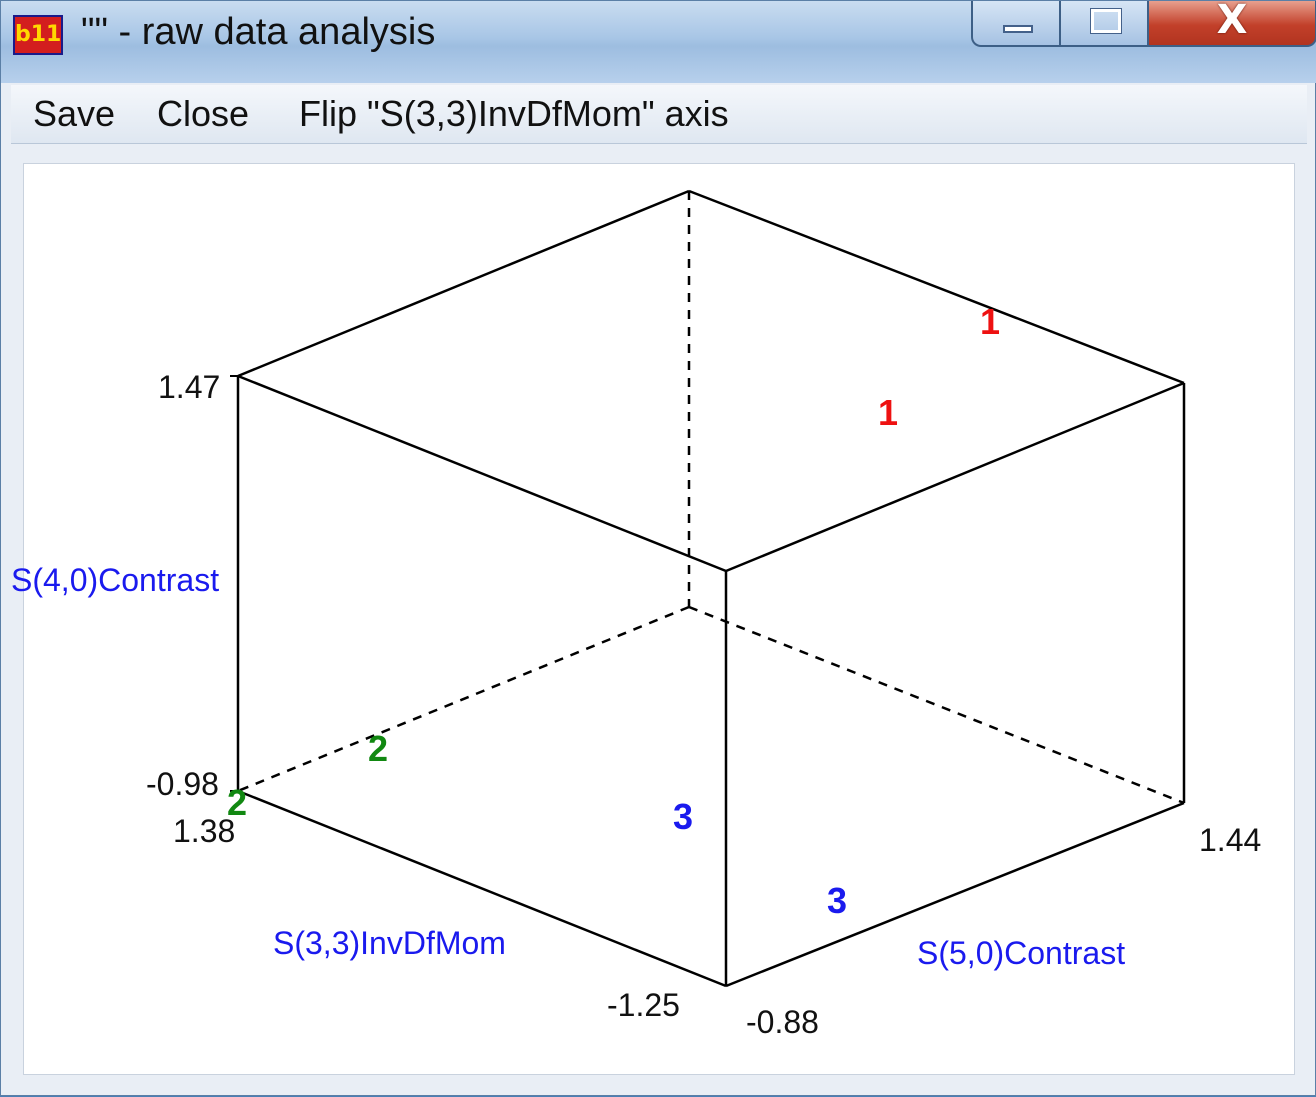 The width and height of the screenshot is (1316, 1097). I want to click on menu-bar: Save Close Flip "S(3,3)InvDfMom" axis, so click(659, 114).